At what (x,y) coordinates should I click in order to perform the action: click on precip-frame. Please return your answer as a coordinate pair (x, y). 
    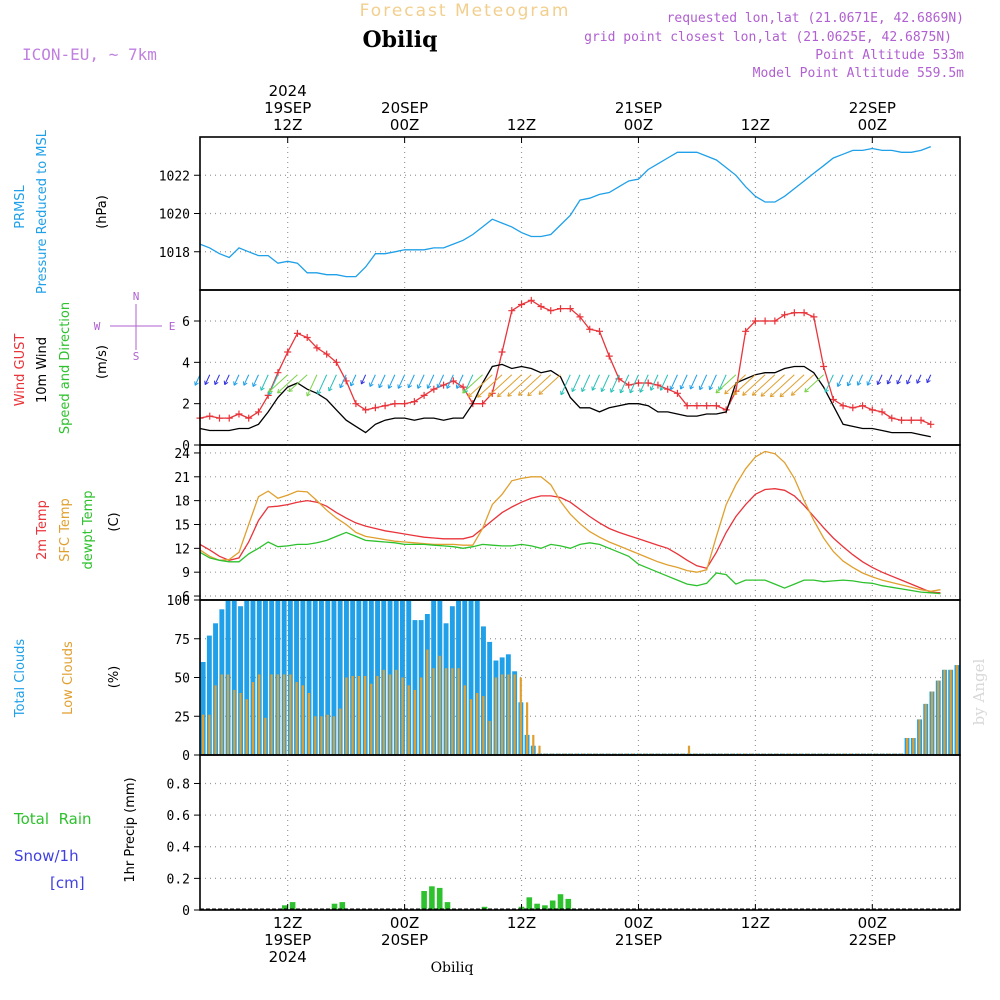
    Looking at the image, I should click on (580, 832).